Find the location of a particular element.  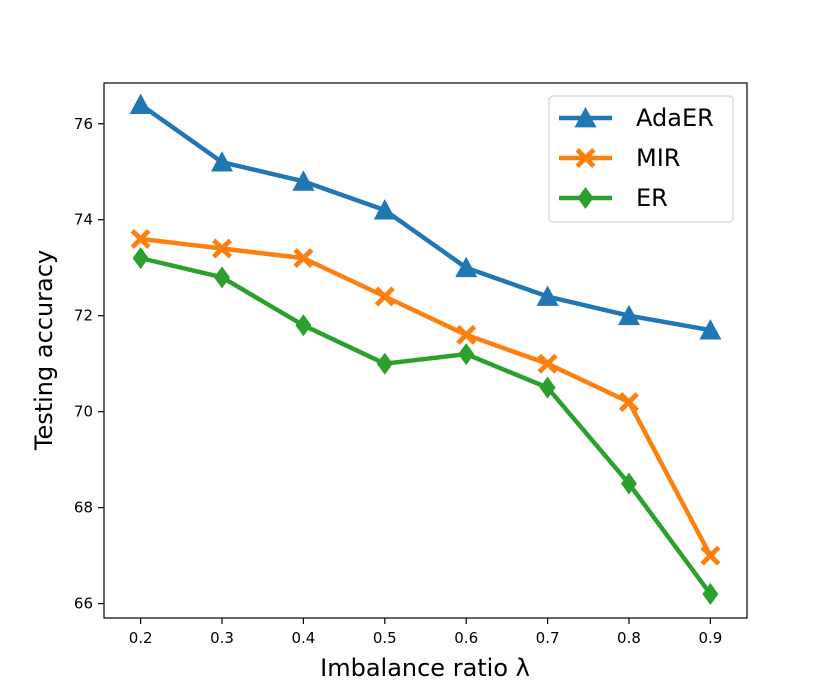

x-axis-label: Imbalance ratio λ is located at coordinates (425, 668).